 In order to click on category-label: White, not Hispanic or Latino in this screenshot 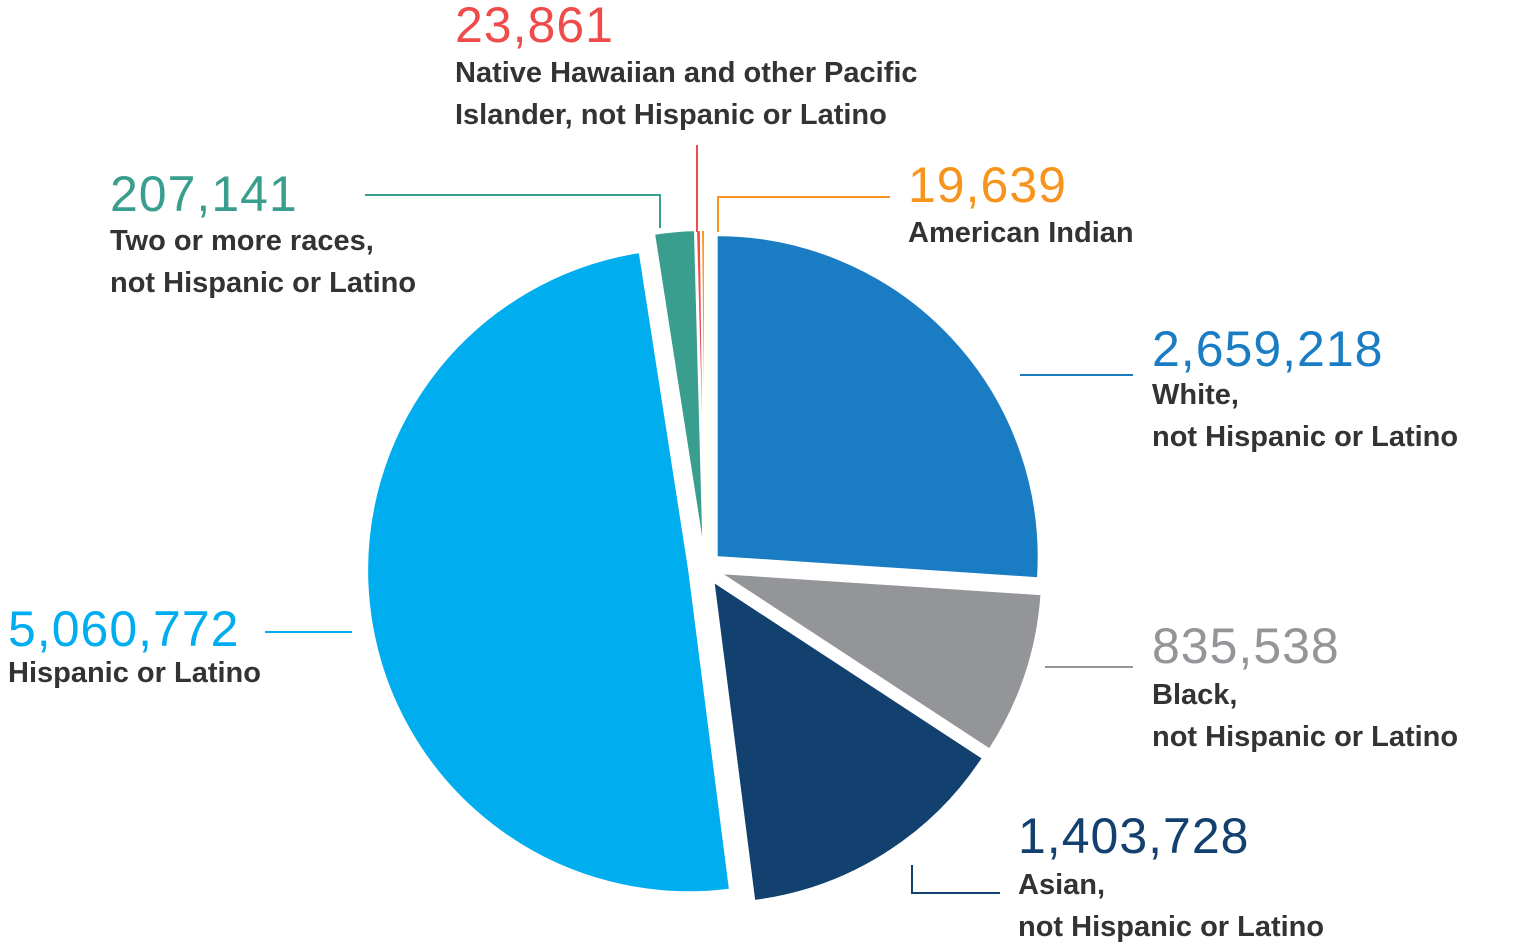, I will do `click(1305, 416)`.